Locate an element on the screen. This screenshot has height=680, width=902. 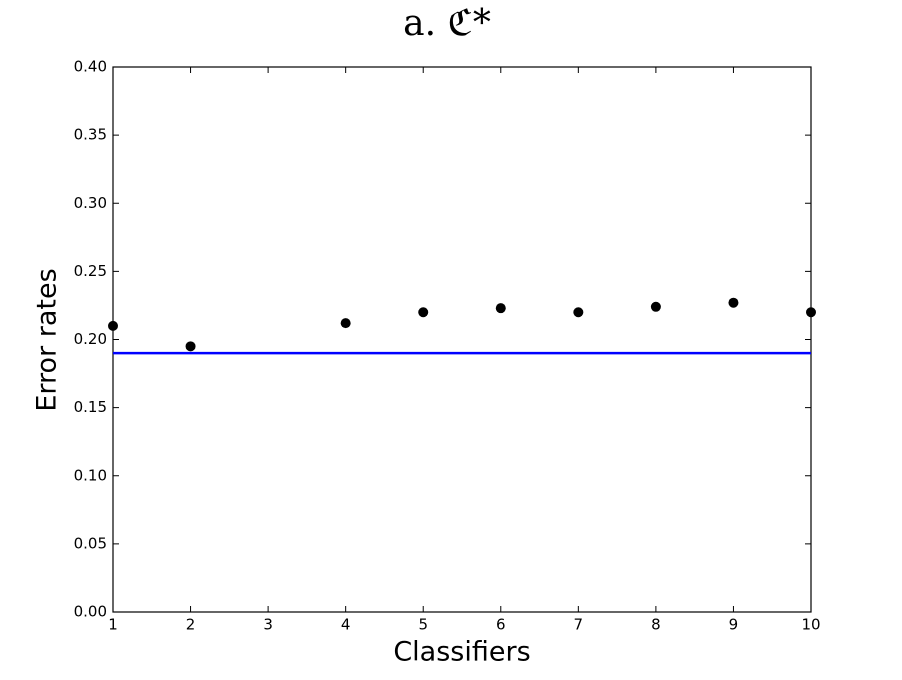
x-tick-label: 9 is located at coordinates (734, 625).